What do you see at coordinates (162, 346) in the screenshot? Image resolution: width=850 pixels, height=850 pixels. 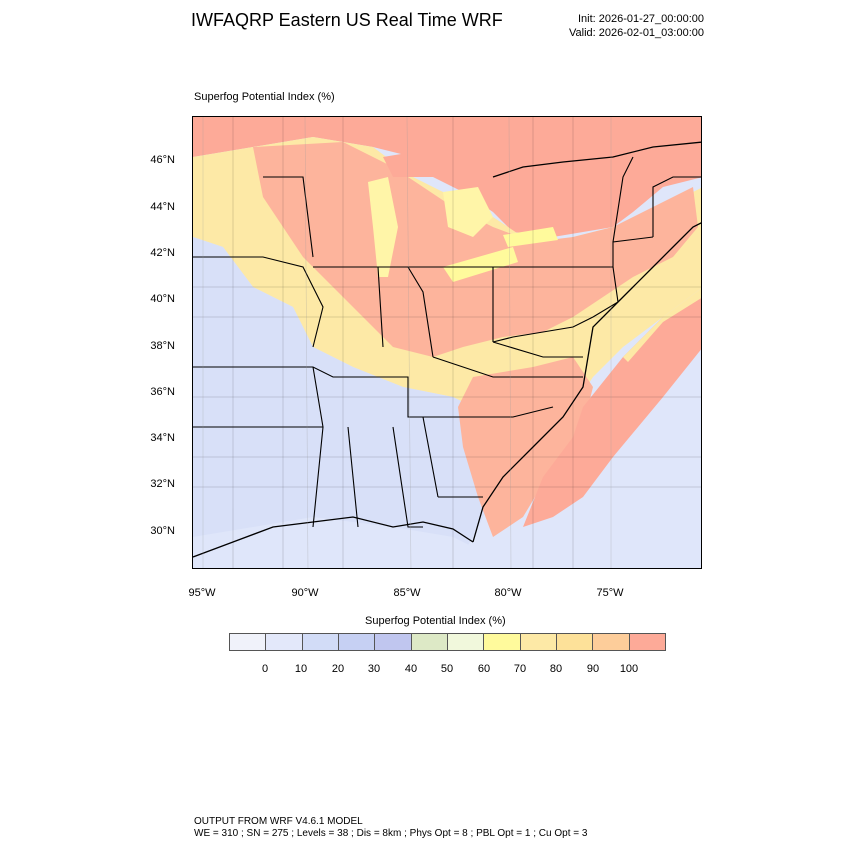 I see `lat-label-38: 38°N` at bounding box center [162, 346].